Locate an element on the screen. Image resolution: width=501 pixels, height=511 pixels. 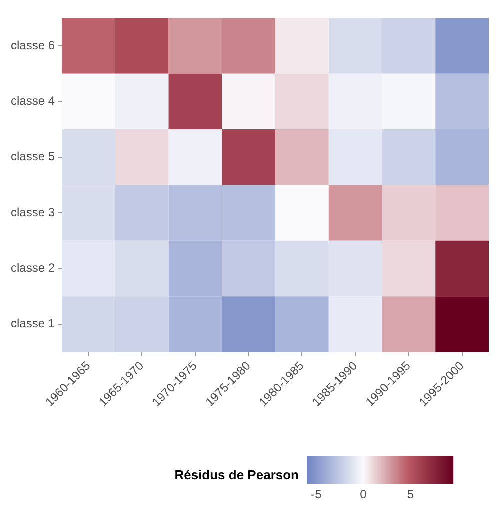
color-bar-title: Résidus de Pearson is located at coordinates (237, 475).